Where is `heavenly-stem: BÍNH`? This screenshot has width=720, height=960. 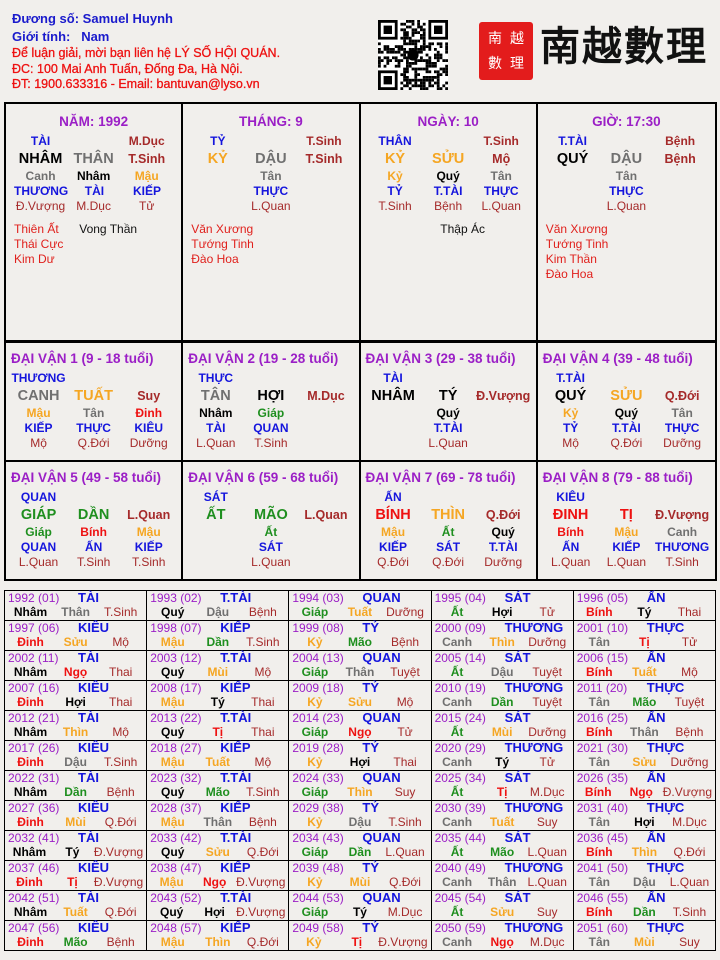 heavenly-stem: BÍNH is located at coordinates (393, 515).